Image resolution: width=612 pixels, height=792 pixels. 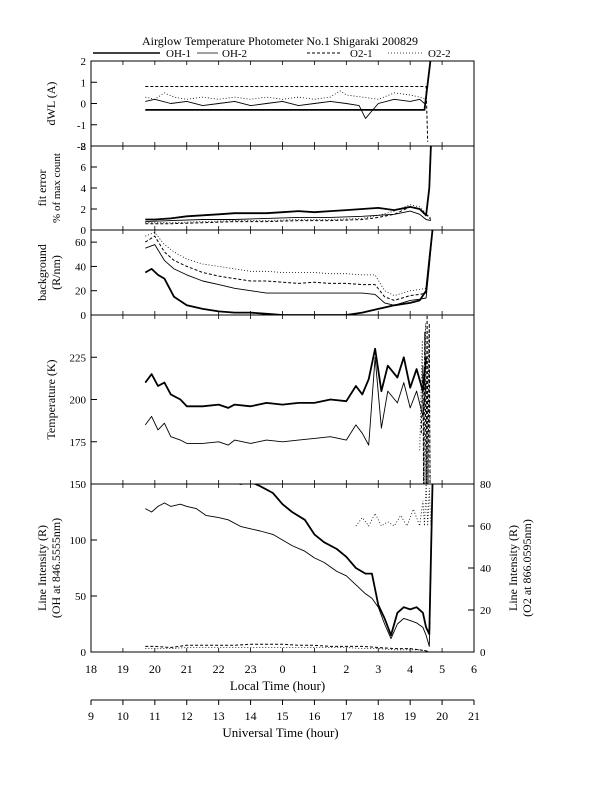 What do you see at coordinates (234, 54) in the screenshot?
I see `legend-label-oh2: OH-2` at bounding box center [234, 54].